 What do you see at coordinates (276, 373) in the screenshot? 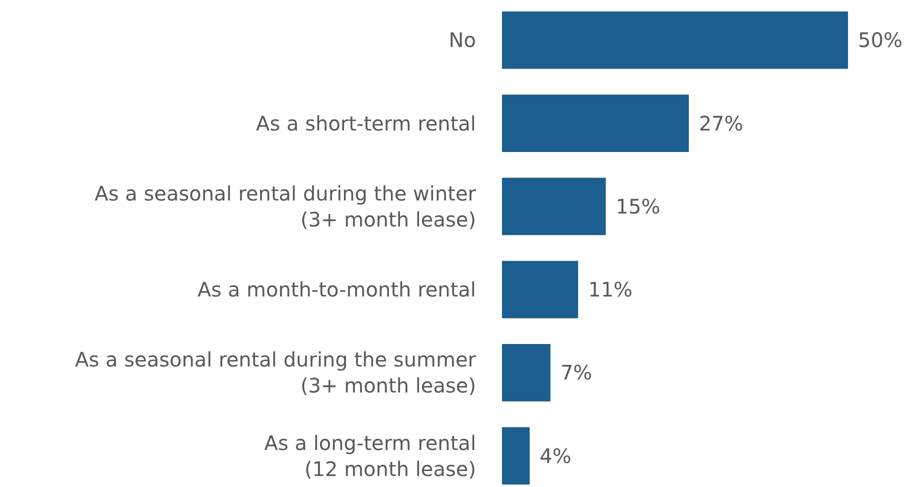
I see `y-tick-label: As a seasonal rental during the summer (3+ month lease)` at bounding box center [276, 373].